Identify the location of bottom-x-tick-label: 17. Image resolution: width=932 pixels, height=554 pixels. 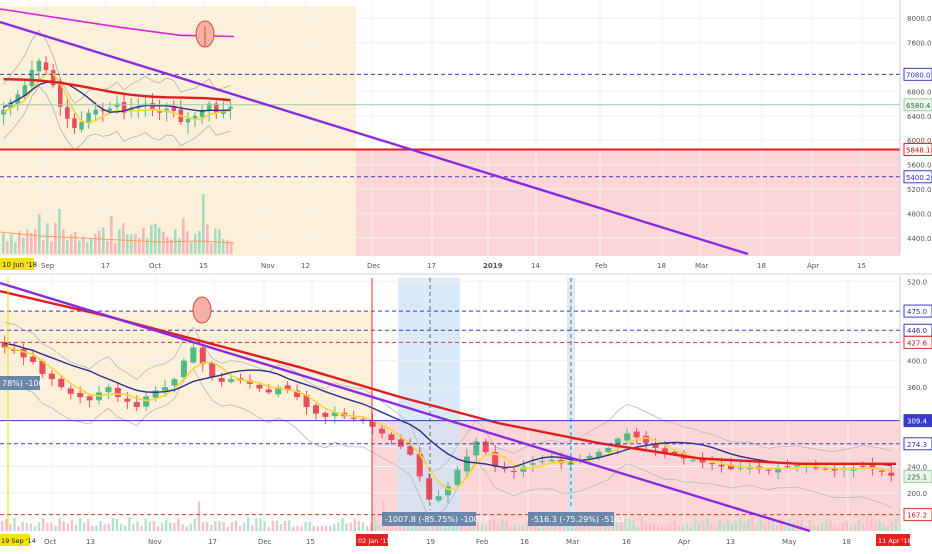
(212, 542).